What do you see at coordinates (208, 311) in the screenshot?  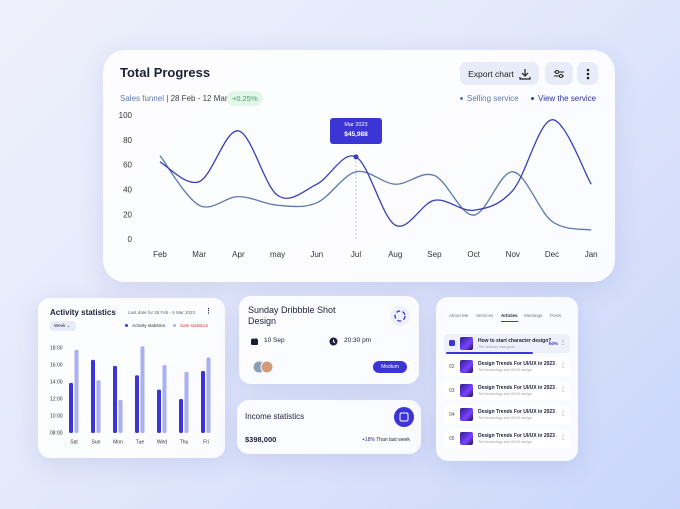 I see `more-icon: ⋮` at bounding box center [208, 311].